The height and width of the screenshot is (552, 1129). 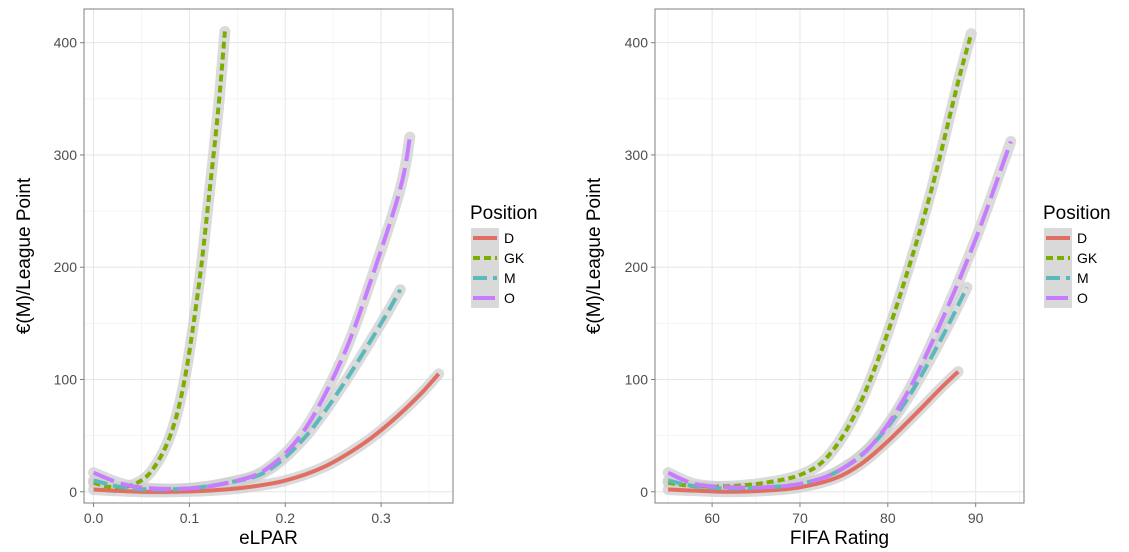 I want to click on x-tick-label: 80, so click(x=888, y=518).